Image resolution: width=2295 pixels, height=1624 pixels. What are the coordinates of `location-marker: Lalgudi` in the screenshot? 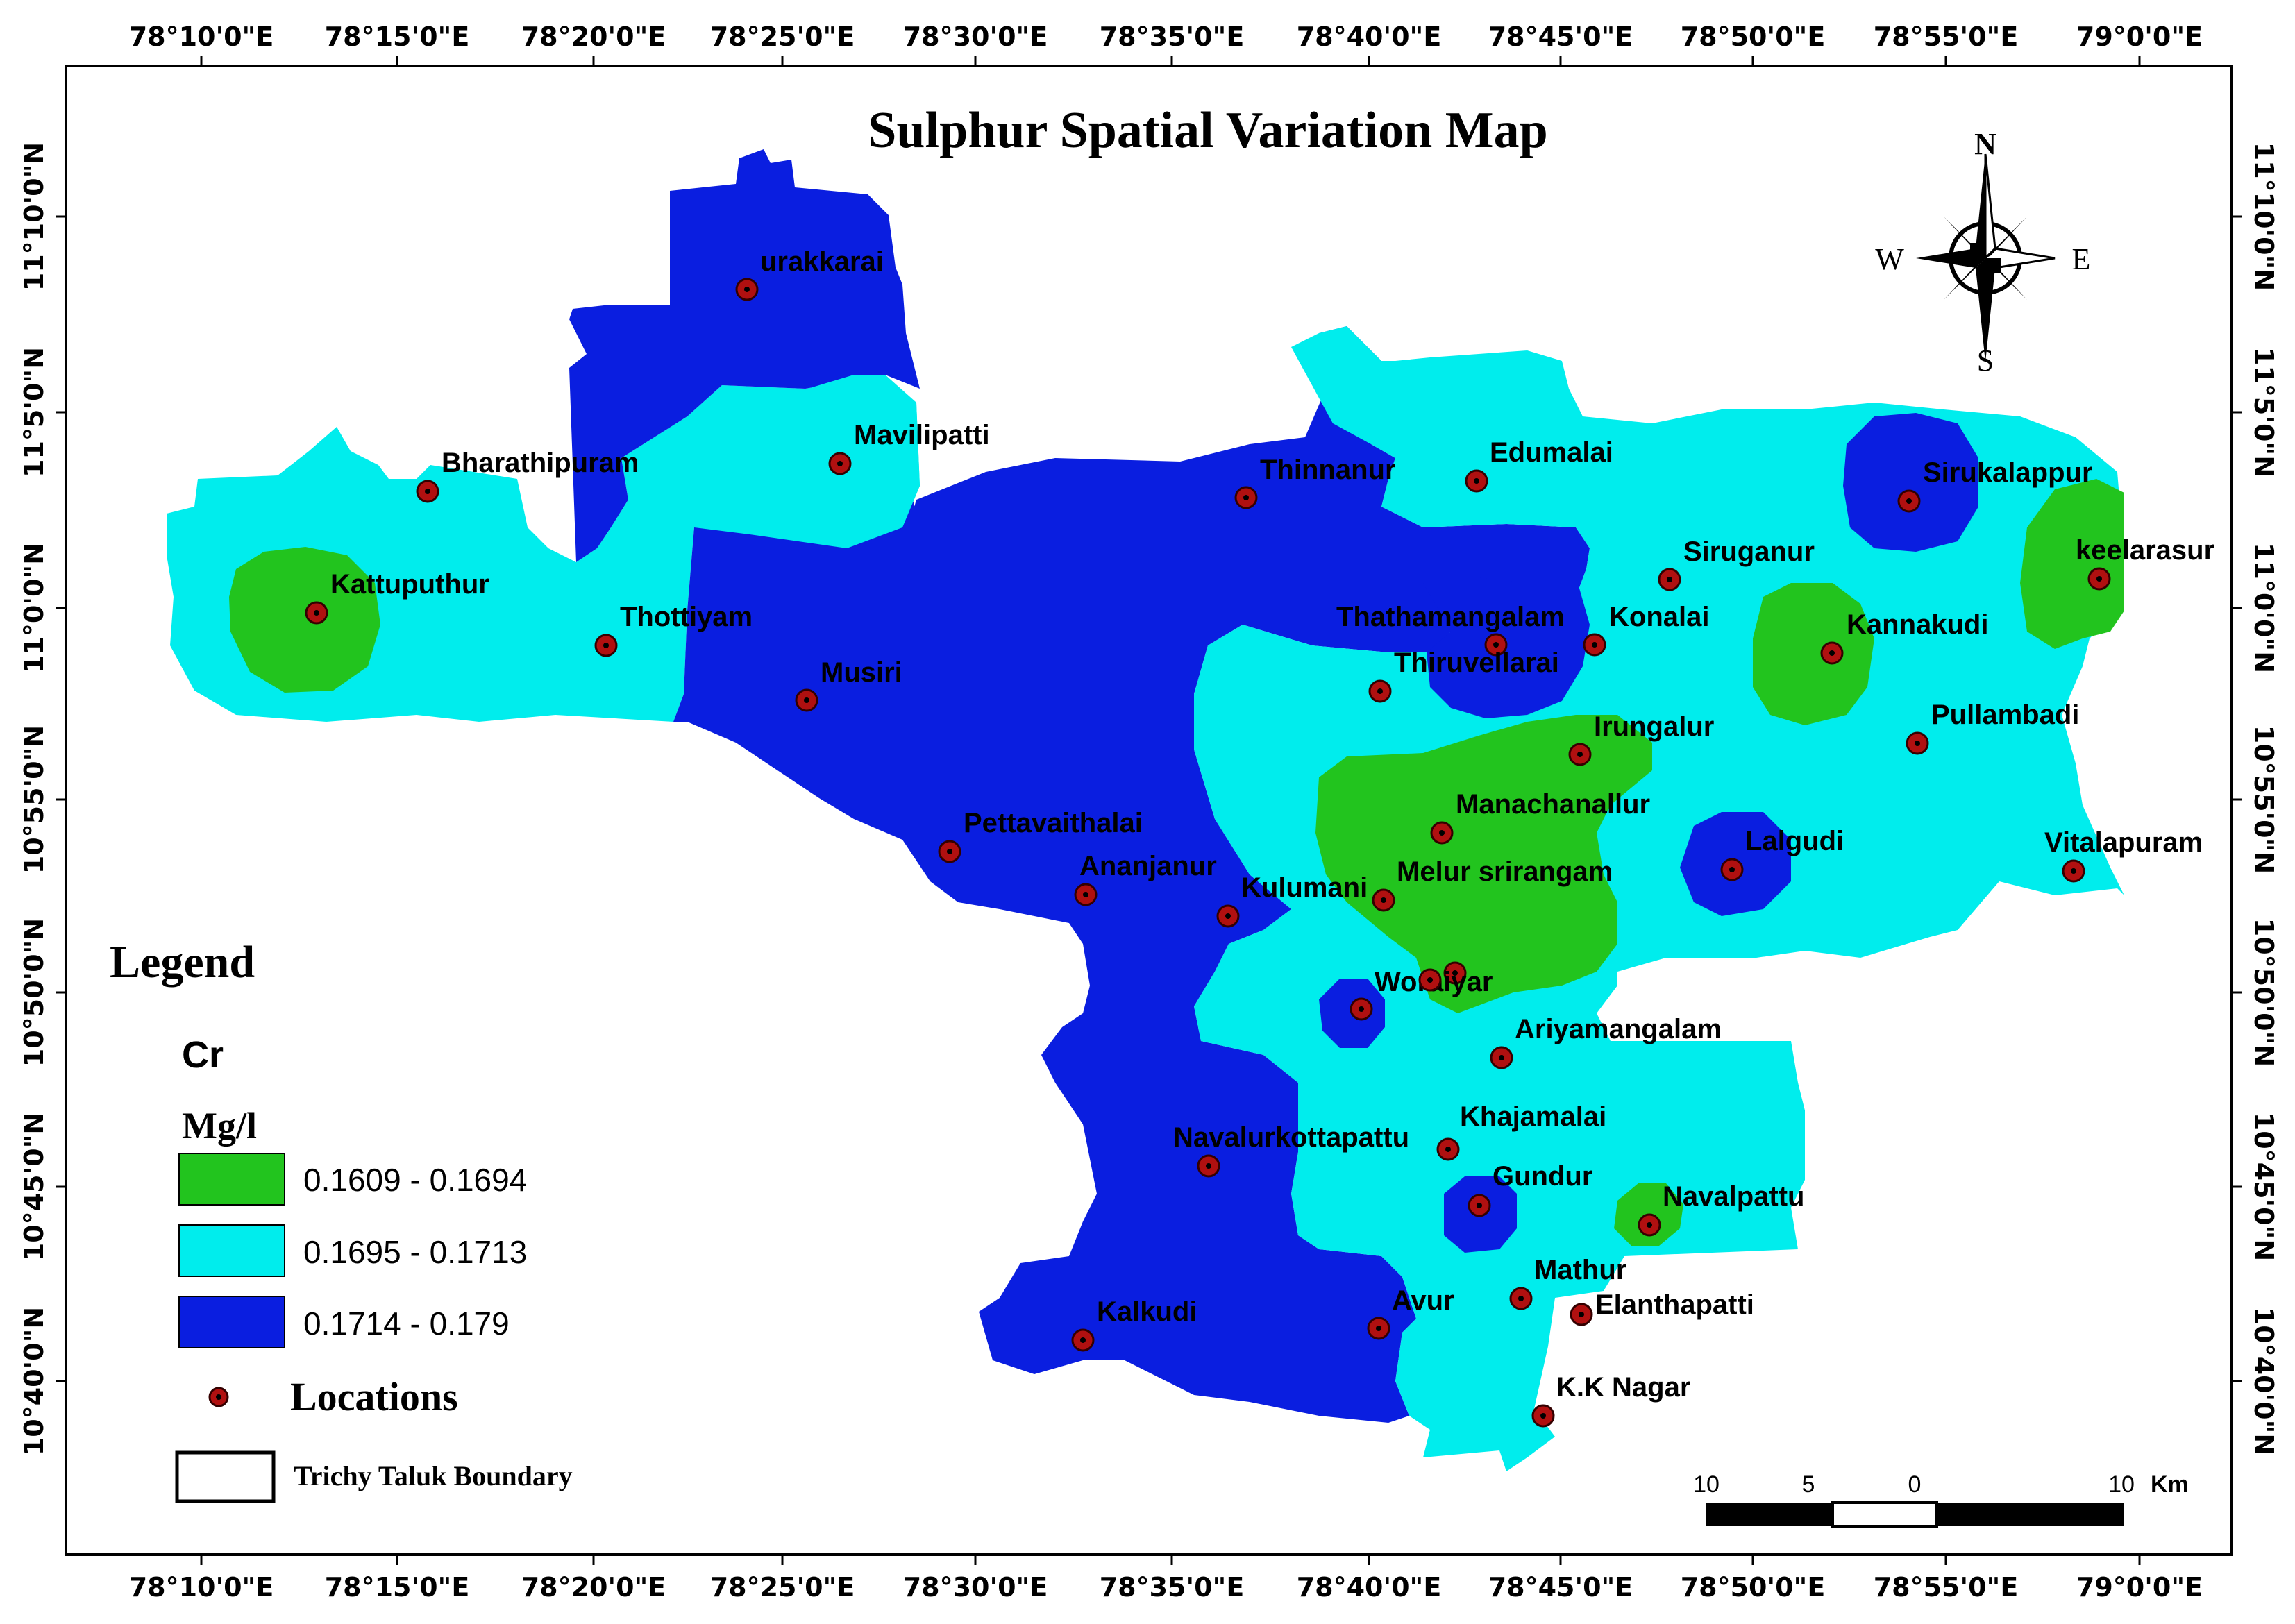 It's located at (1782, 853).